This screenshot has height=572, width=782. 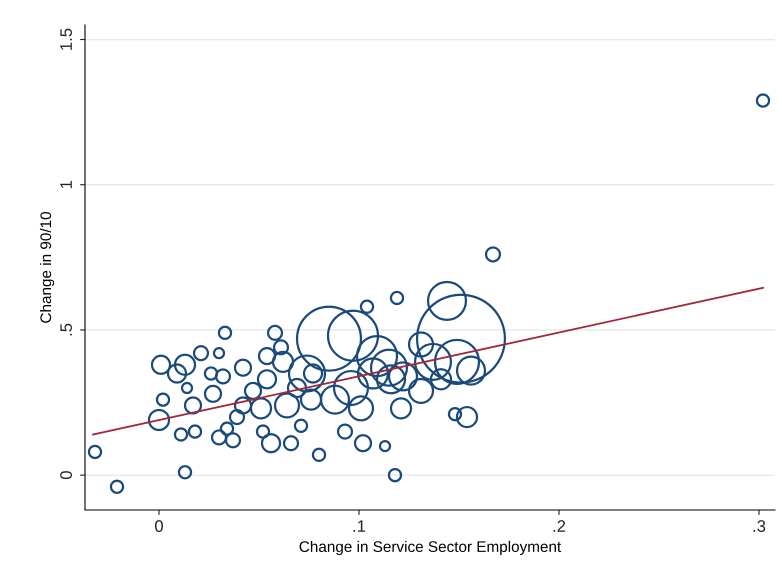 I want to click on y-tick-label: .5, so click(x=66, y=330).